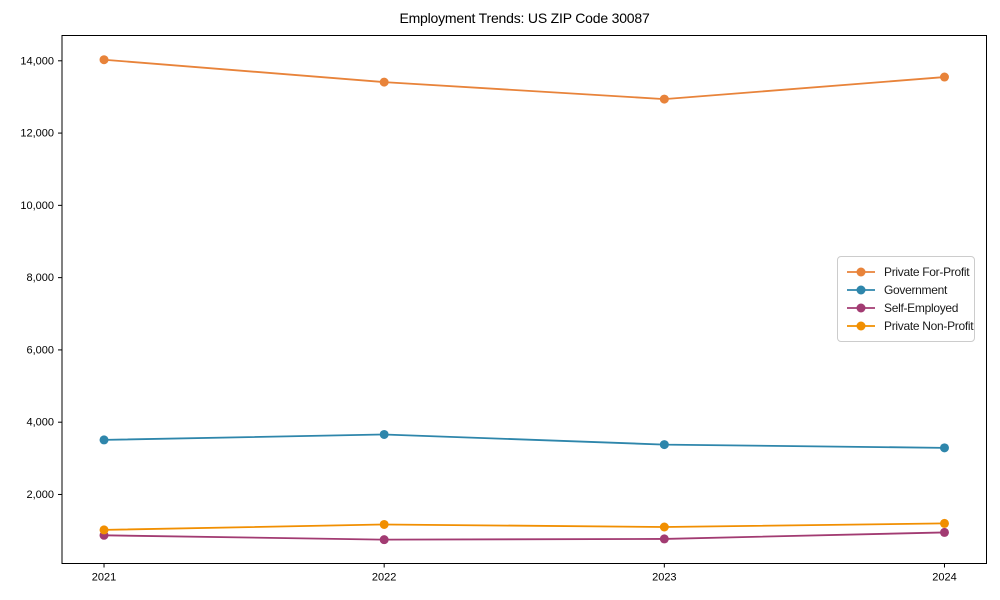 Image resolution: width=1000 pixels, height=600 pixels. I want to click on series-line-private-for-profit, so click(524, 79).